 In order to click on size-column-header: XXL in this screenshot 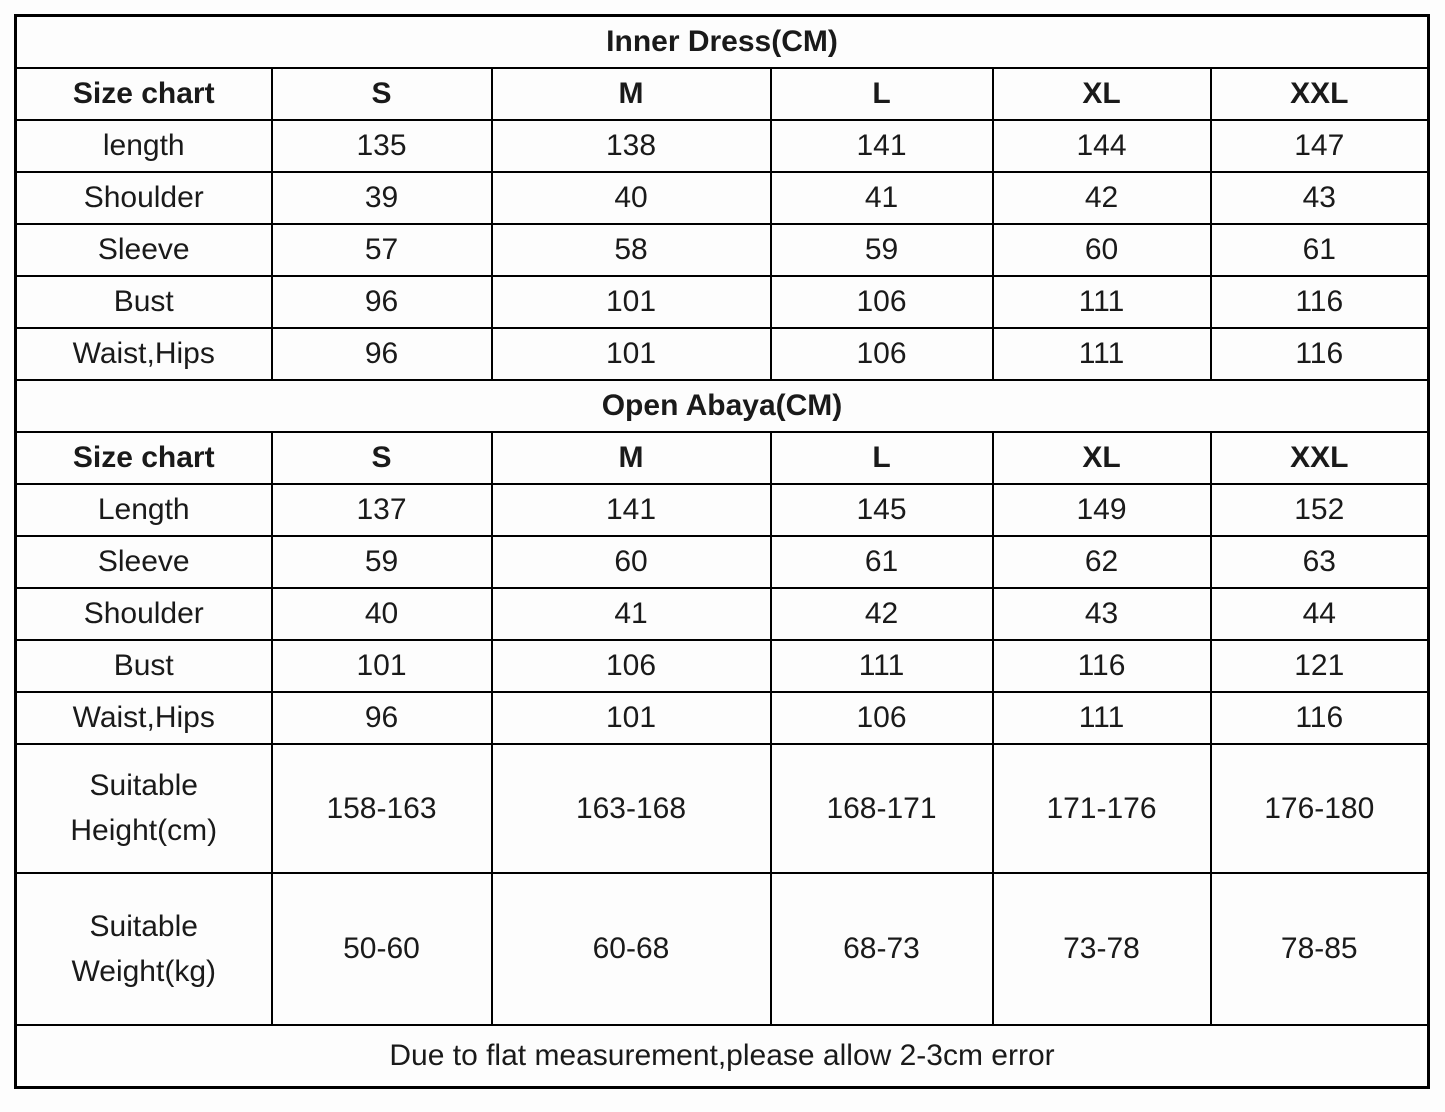, I will do `click(1319, 93)`.